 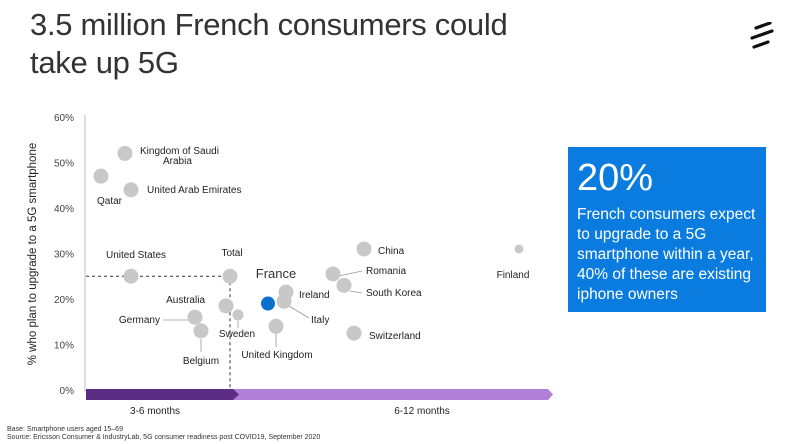 I want to click on x-band-label: 6-12 months, so click(x=422, y=411).